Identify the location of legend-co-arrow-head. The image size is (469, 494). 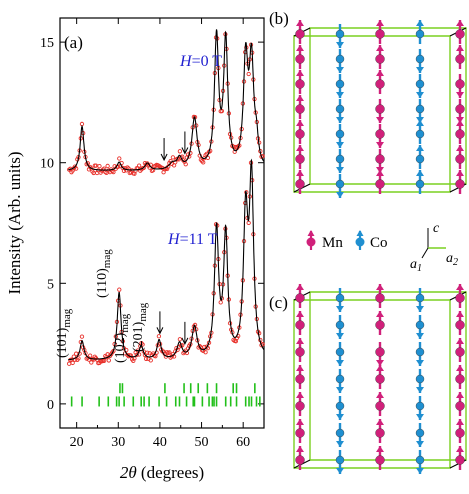
(360, 233).